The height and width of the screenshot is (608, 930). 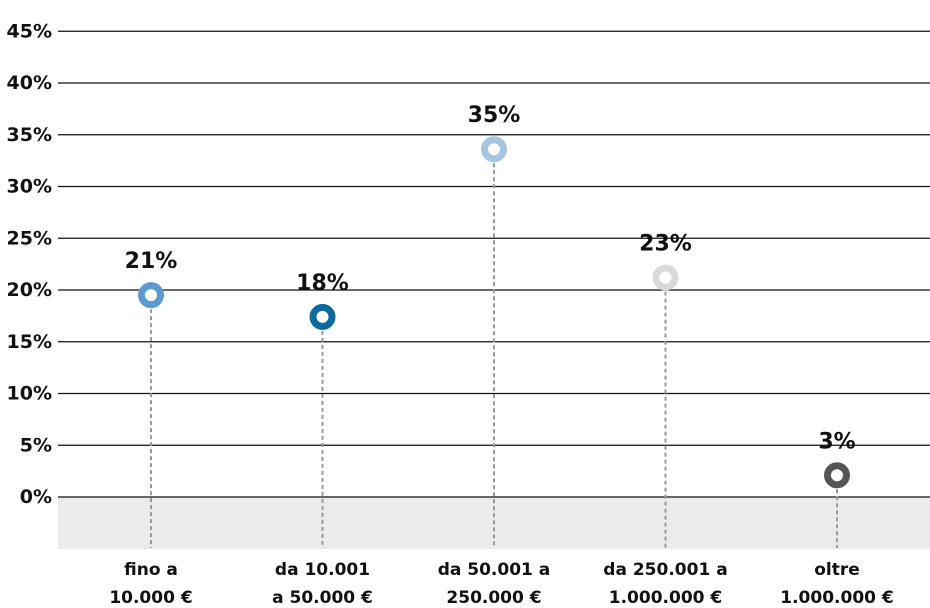 I want to click on y-tick-label: 5%, so click(x=36, y=445).